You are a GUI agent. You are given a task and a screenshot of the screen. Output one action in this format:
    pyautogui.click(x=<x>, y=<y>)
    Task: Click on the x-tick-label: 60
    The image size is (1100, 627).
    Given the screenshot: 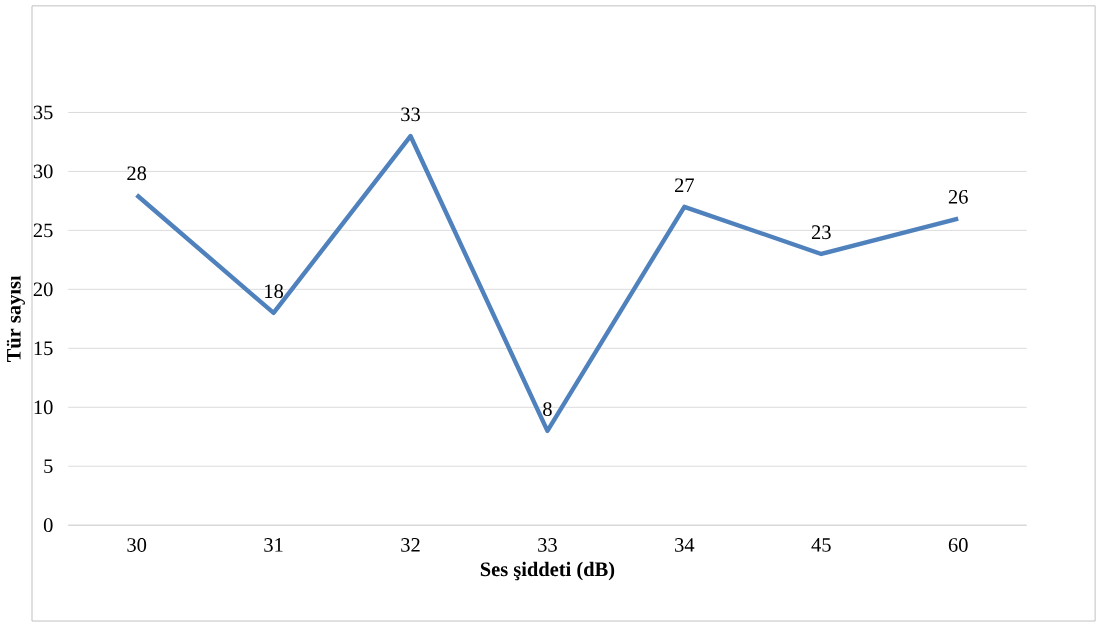 What is the action you would take?
    pyautogui.click(x=958, y=545)
    